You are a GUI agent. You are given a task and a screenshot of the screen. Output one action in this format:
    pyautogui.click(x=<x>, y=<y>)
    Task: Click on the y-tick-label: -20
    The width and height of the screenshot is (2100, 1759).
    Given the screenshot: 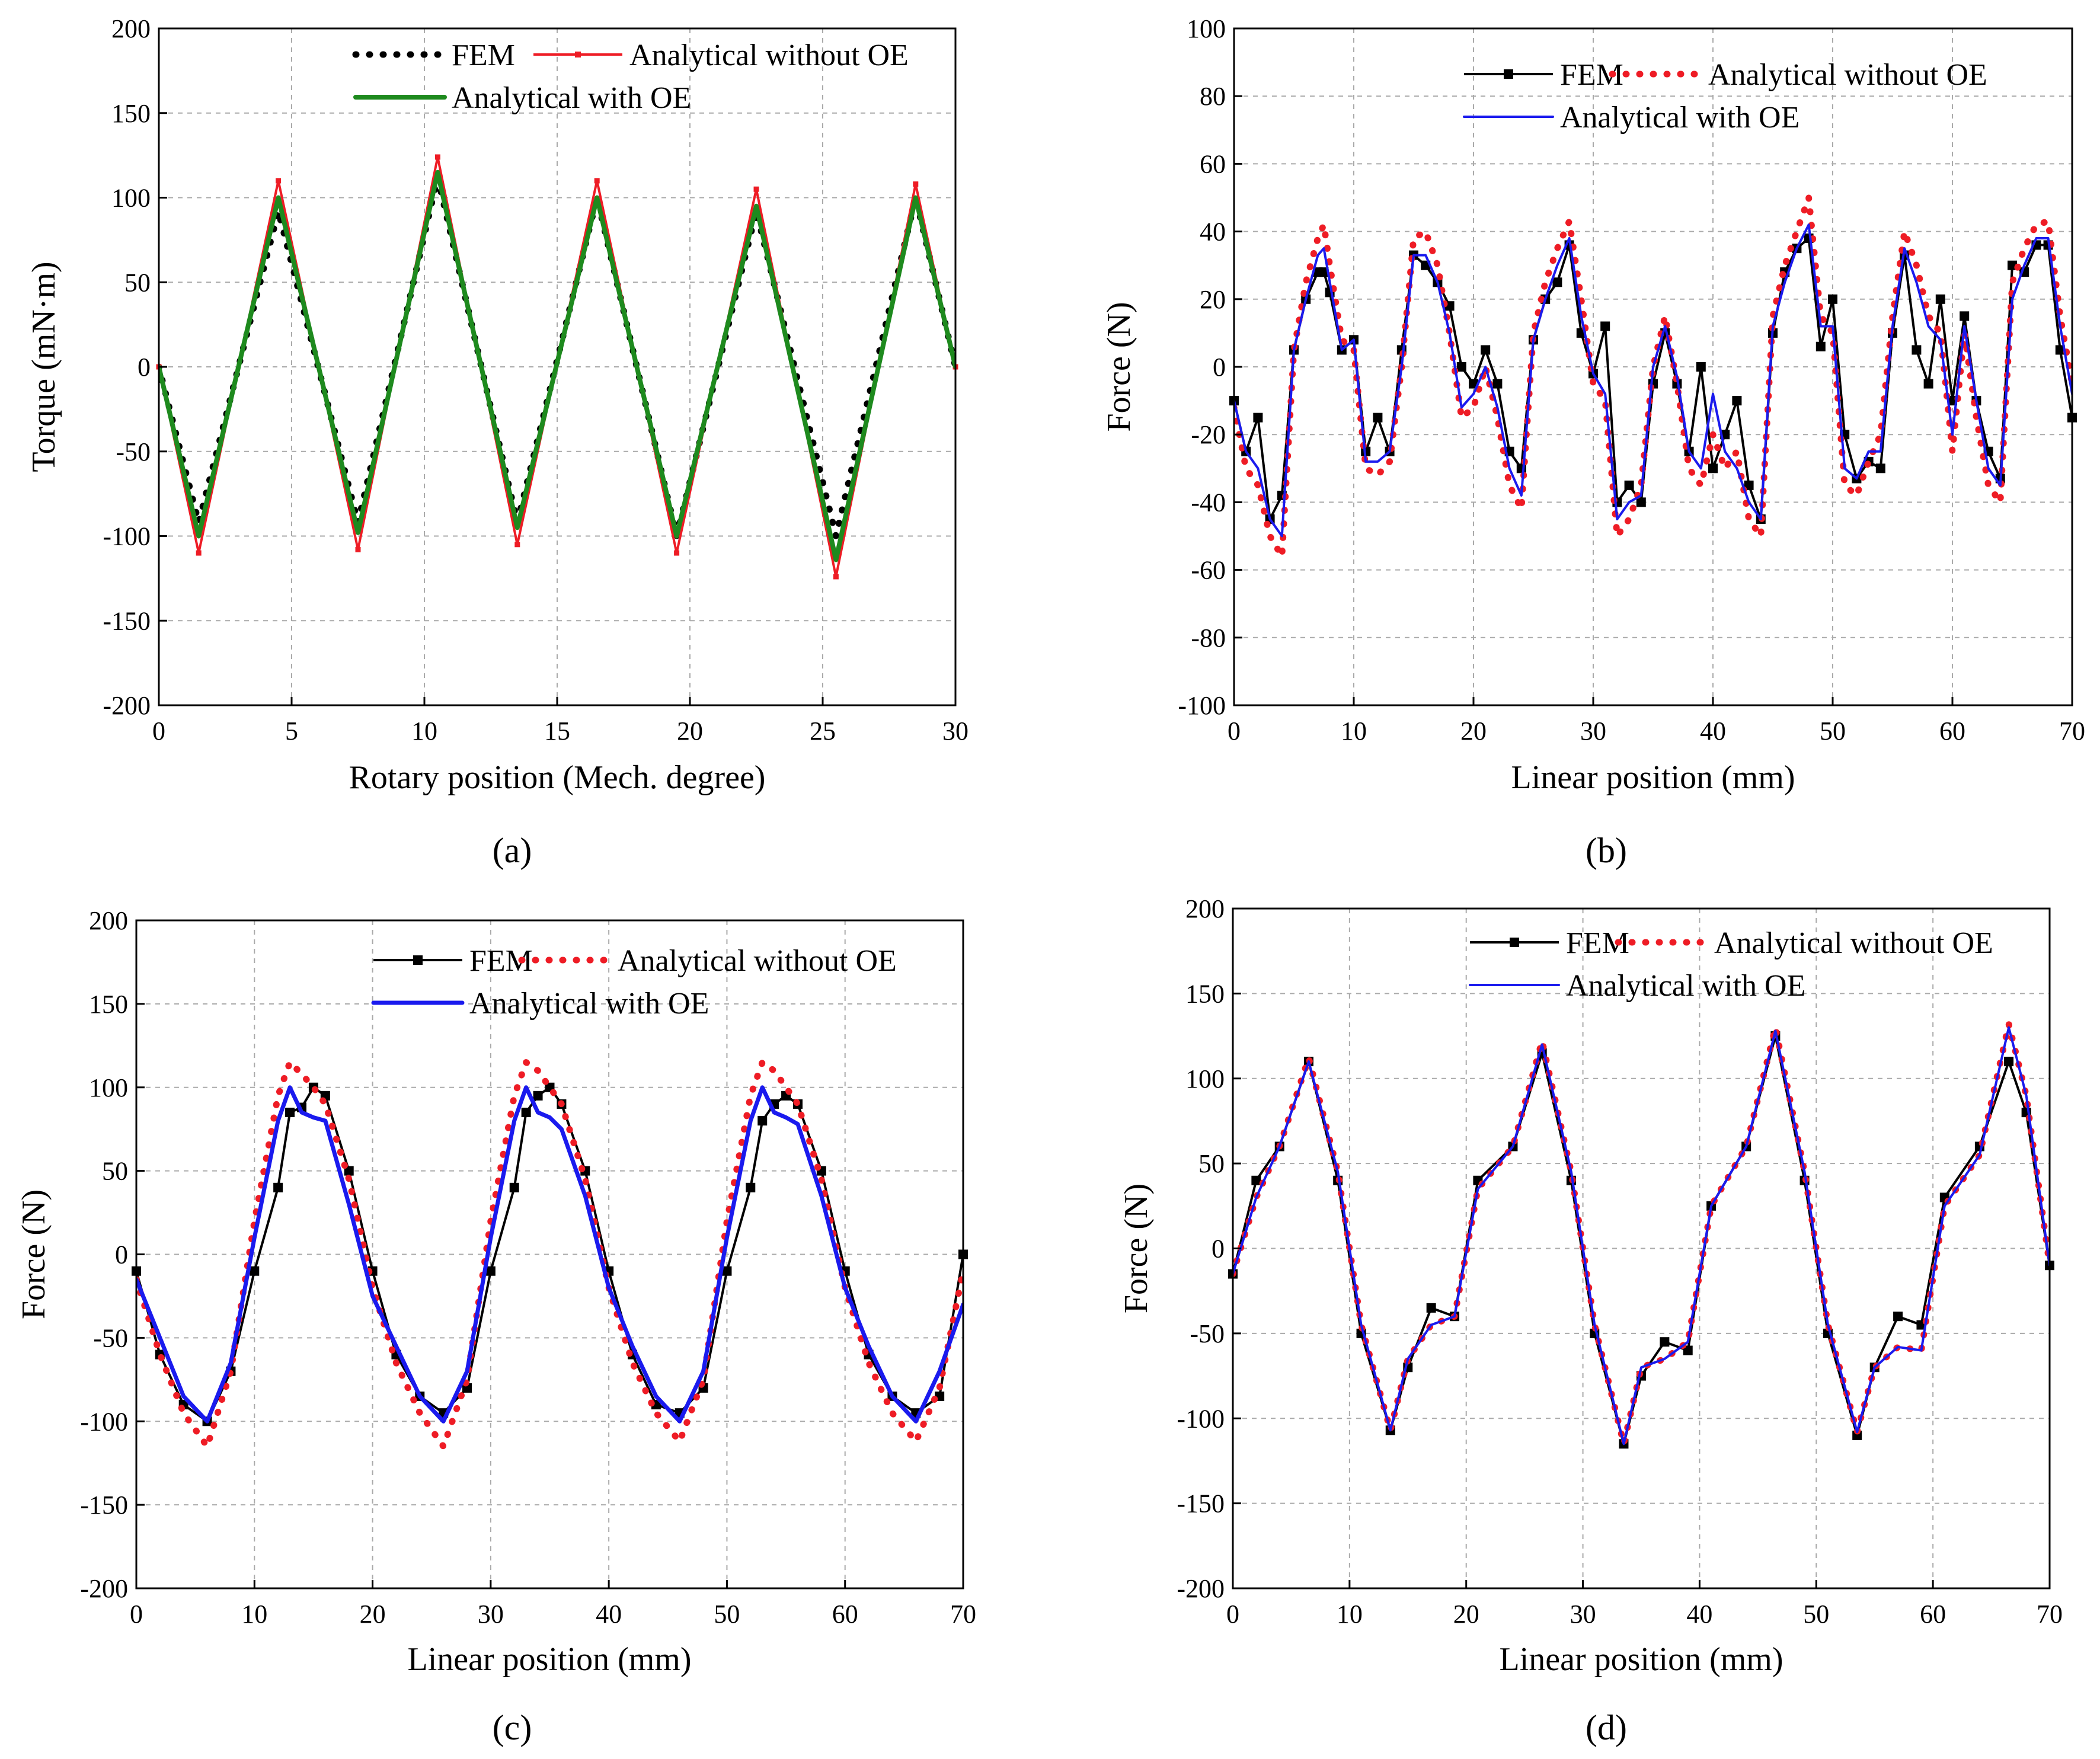 What is the action you would take?
    pyautogui.click(x=1208, y=434)
    